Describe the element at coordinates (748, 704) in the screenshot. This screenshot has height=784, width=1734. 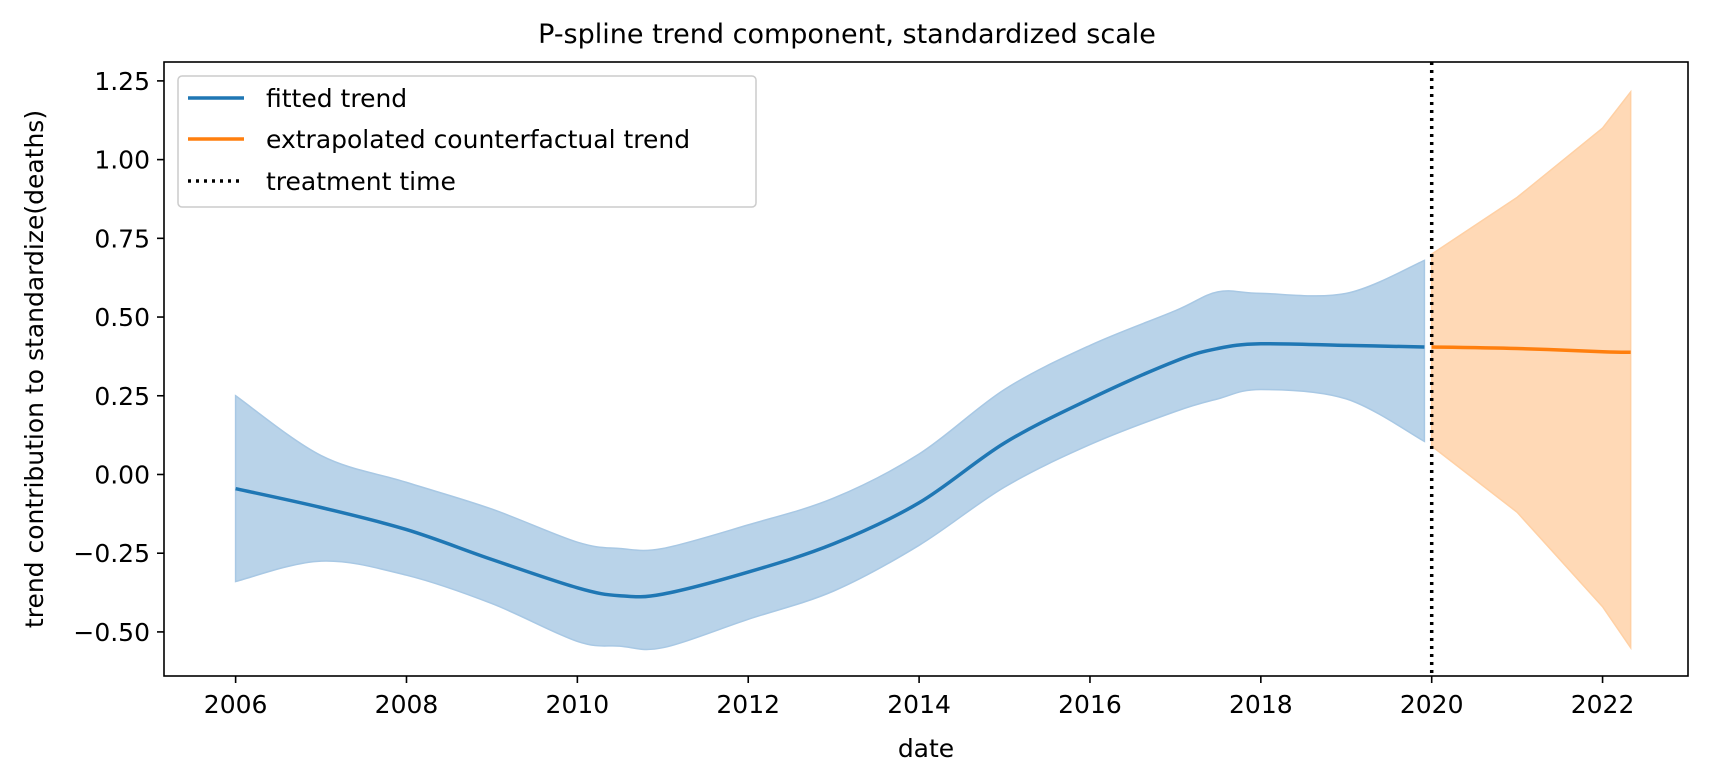
I see `x-tick-label: 2012` at that location.